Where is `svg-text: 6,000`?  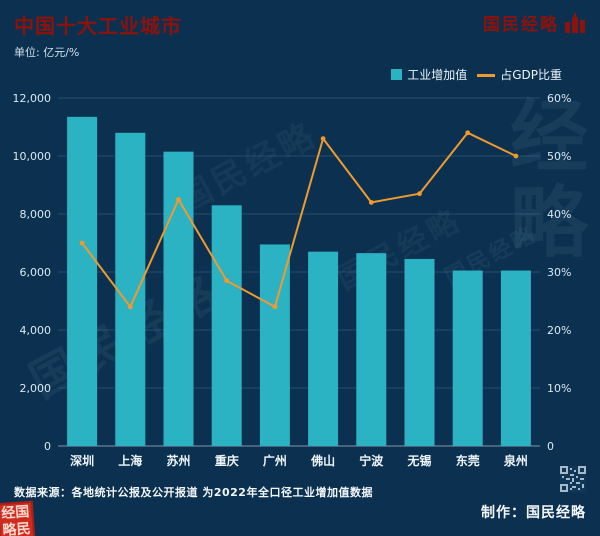 svg-text: 6,000 is located at coordinates (36, 272).